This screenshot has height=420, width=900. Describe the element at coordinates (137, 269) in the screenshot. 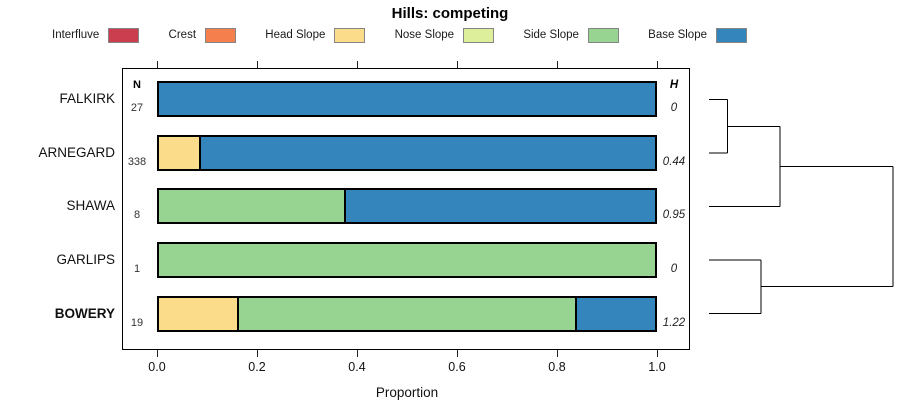

I see `n-value: 1` at that location.